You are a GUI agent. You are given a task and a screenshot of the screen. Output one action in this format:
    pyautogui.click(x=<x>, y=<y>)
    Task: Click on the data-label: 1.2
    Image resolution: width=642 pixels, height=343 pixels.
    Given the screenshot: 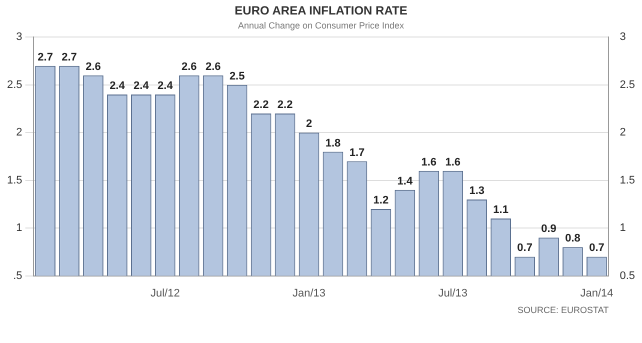 What is the action you would take?
    pyautogui.click(x=381, y=200)
    